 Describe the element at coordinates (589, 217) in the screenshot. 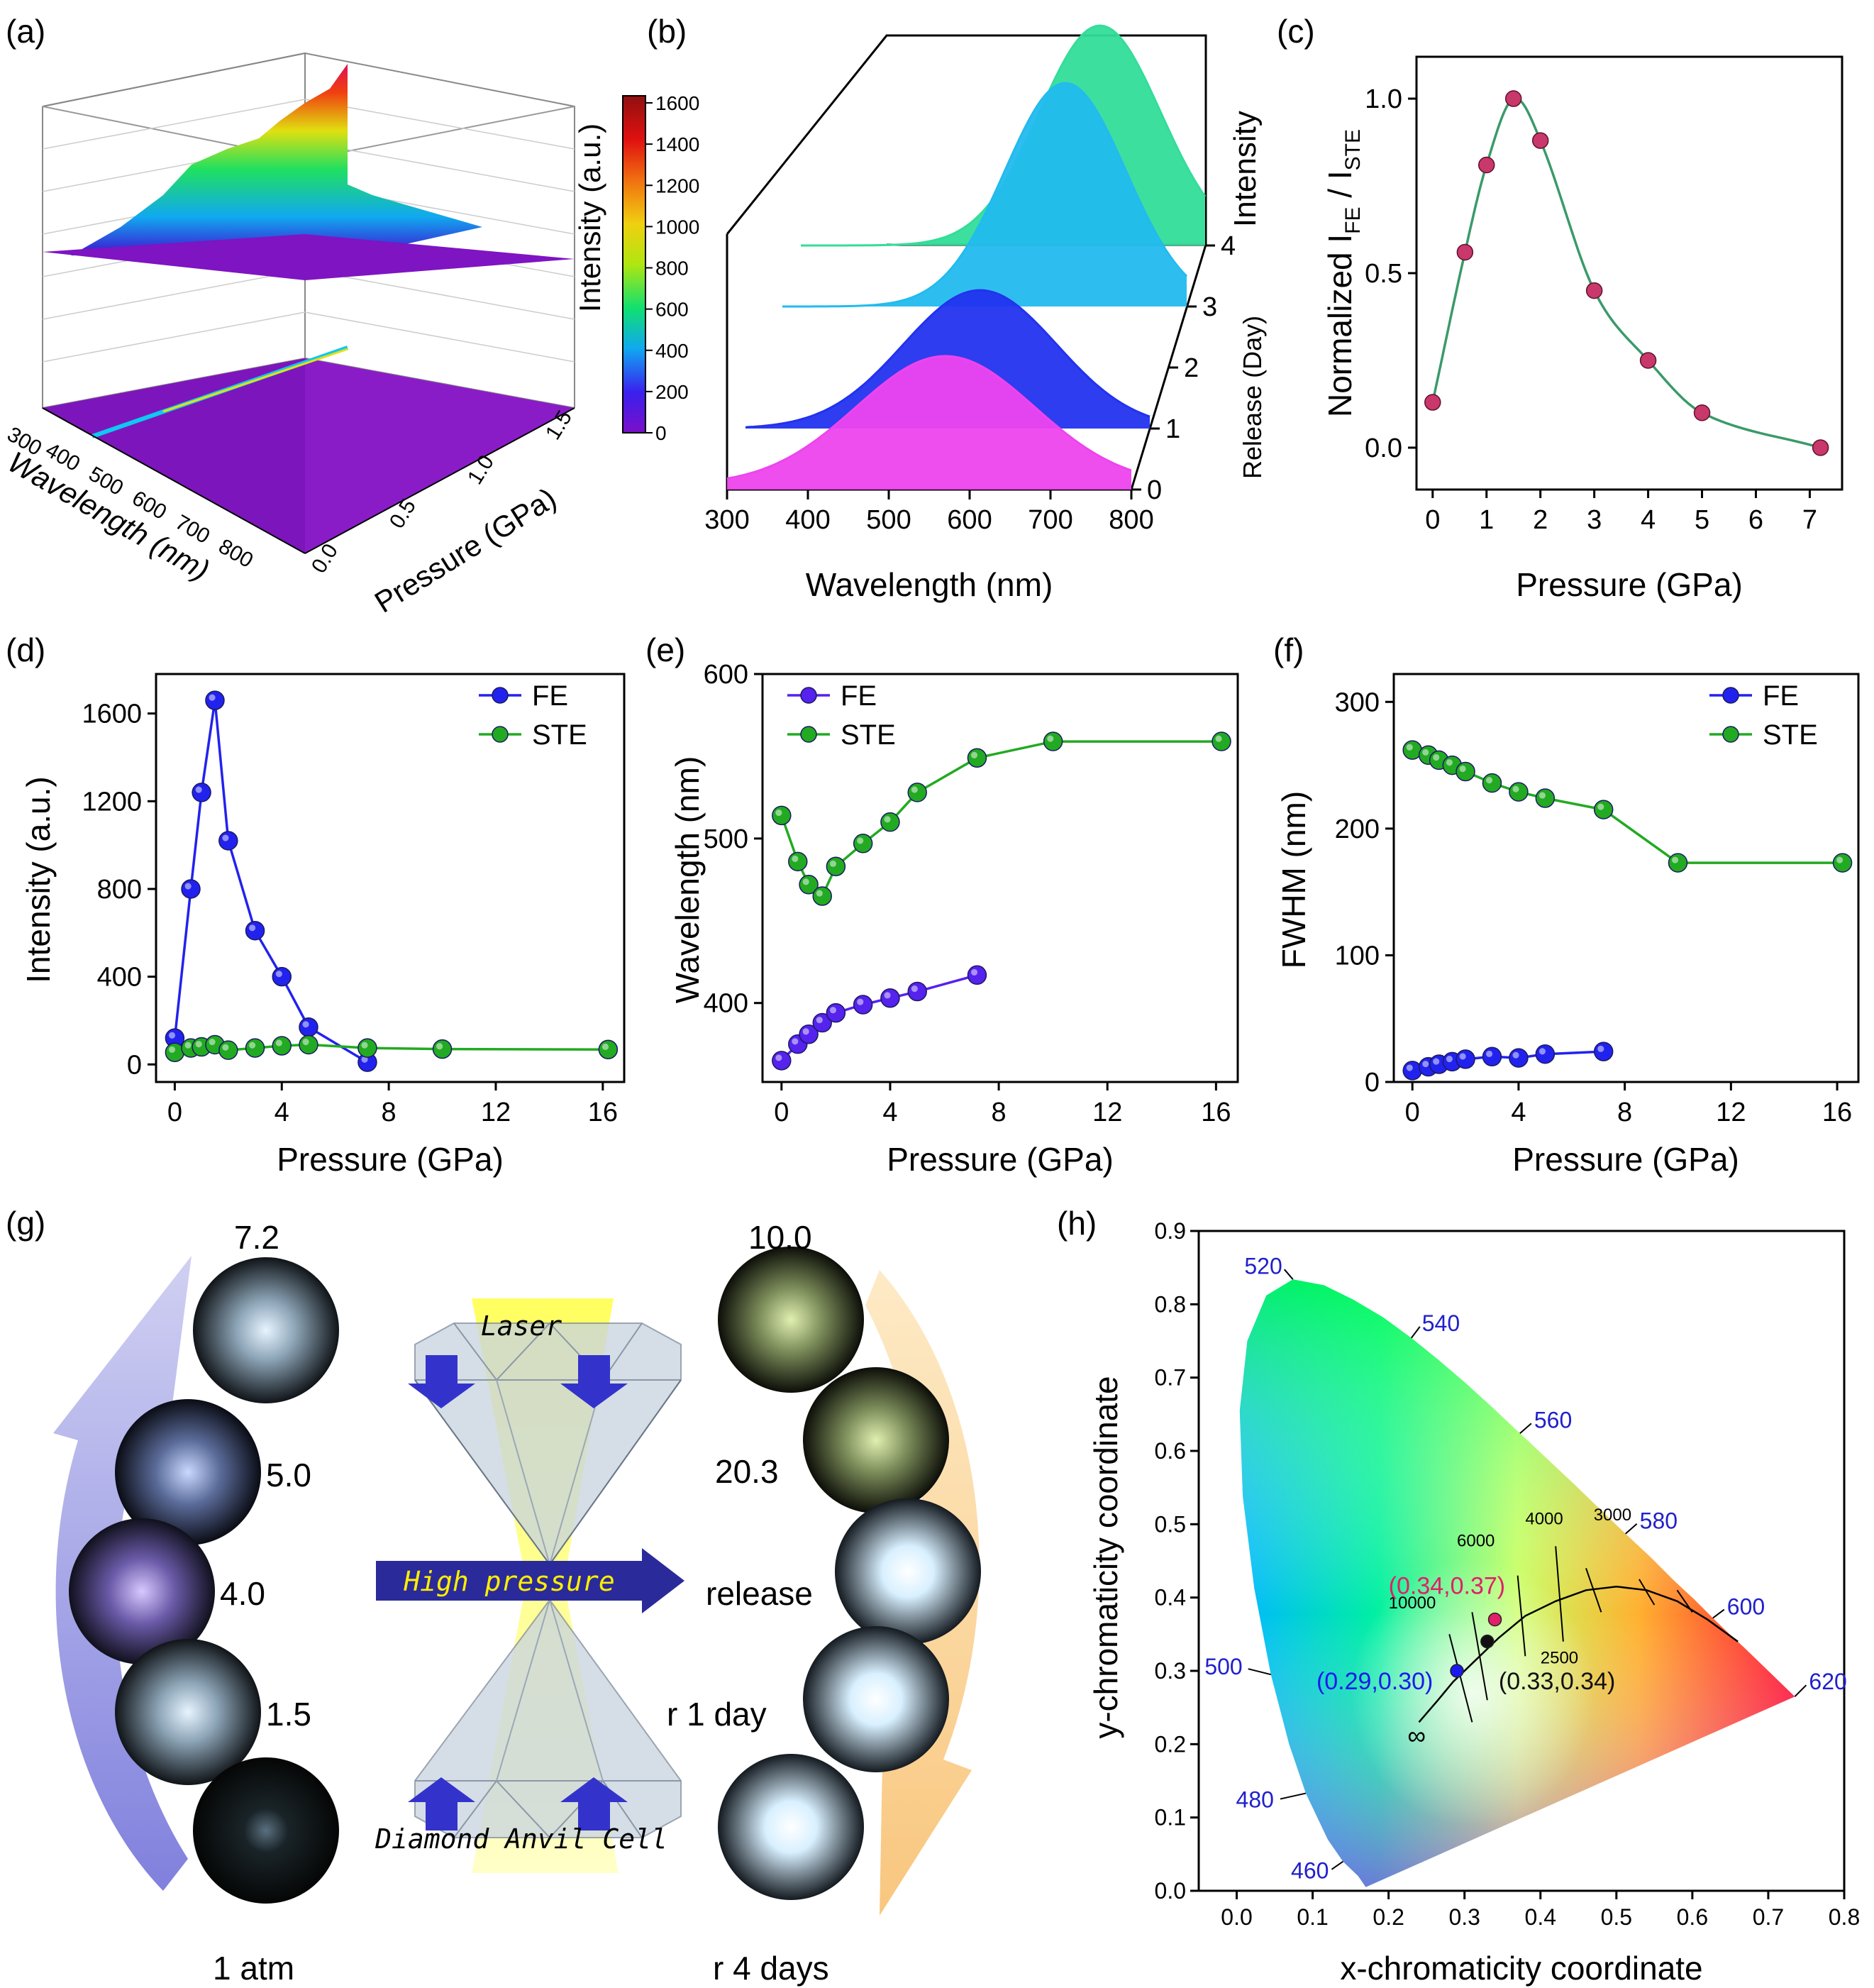

I see `panel-a-colorbar-label: Intensity (a.u.)` at that location.